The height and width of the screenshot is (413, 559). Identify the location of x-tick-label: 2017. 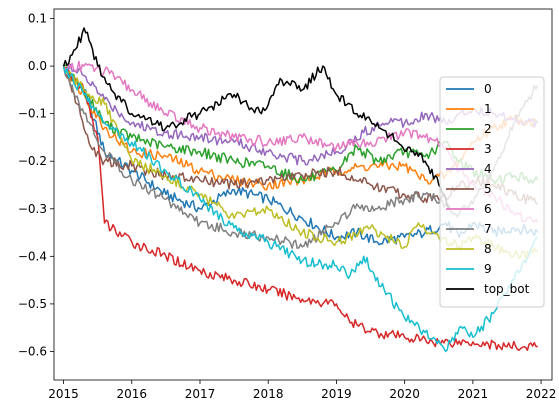
(200, 394).